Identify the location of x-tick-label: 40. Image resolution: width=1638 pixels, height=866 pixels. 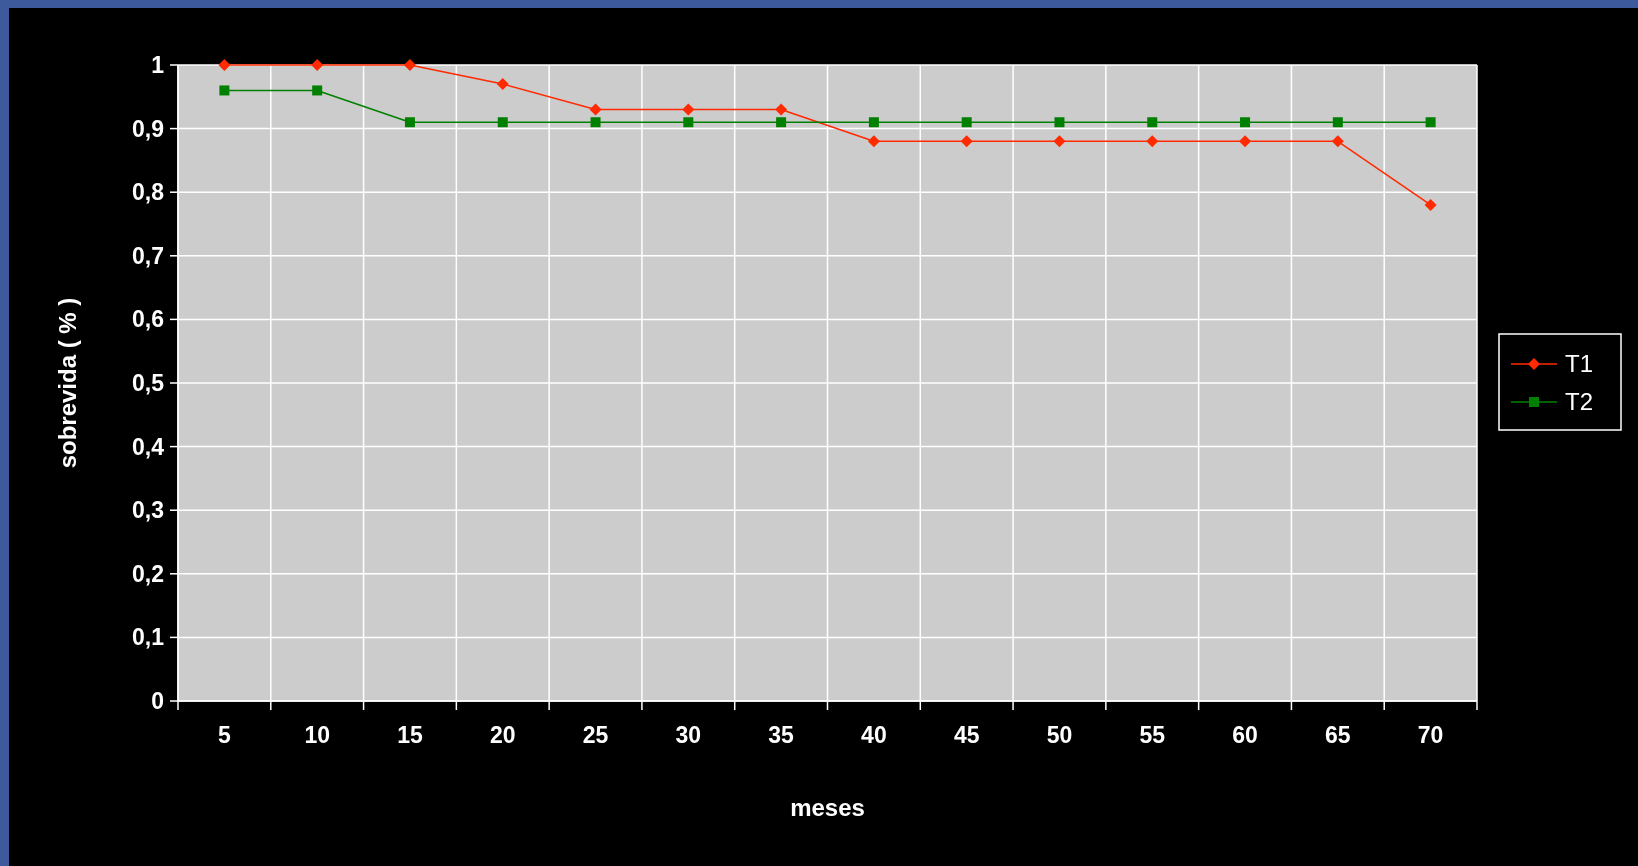
(874, 735).